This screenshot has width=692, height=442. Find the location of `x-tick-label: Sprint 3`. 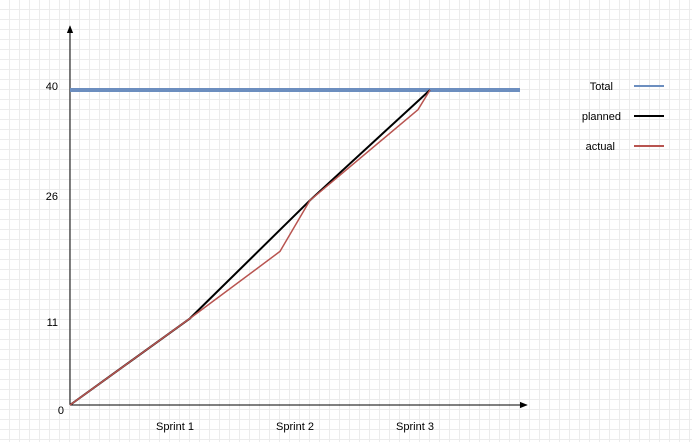

x-tick-label: Sprint 3 is located at coordinates (415, 427).